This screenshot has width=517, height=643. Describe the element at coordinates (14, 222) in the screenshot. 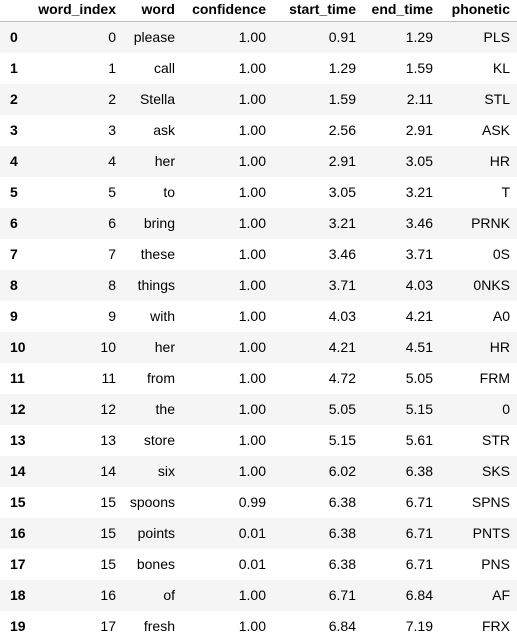

I see `row-index: 6` at that location.